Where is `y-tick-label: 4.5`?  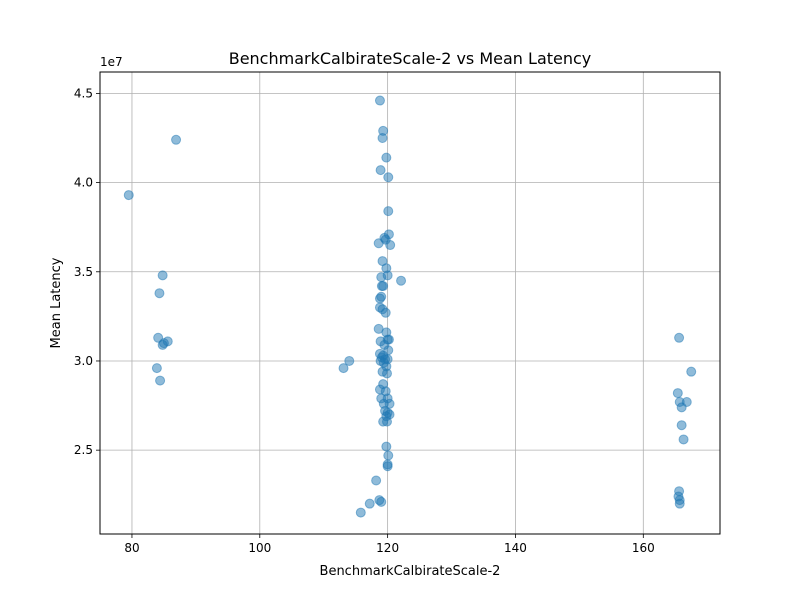
y-tick-label: 4.5 is located at coordinates (83, 93).